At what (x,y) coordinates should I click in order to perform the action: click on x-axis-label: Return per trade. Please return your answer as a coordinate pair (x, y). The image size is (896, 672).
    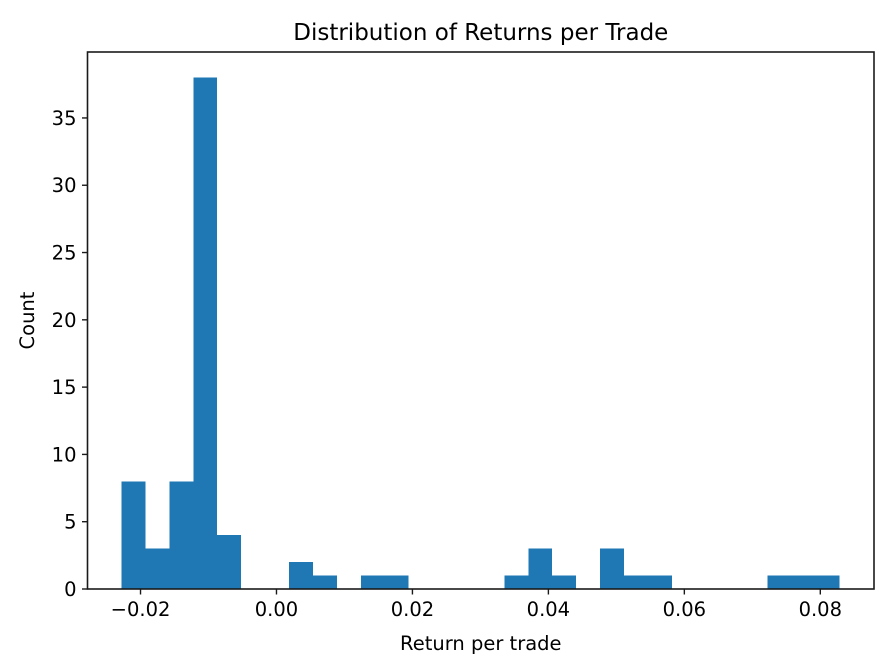
    Looking at the image, I should click on (480, 643).